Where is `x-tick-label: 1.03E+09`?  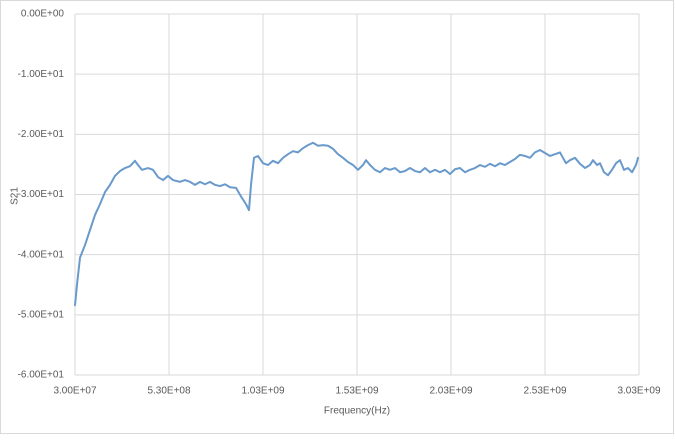 x-tick-label: 1.03E+09 is located at coordinates (263, 391).